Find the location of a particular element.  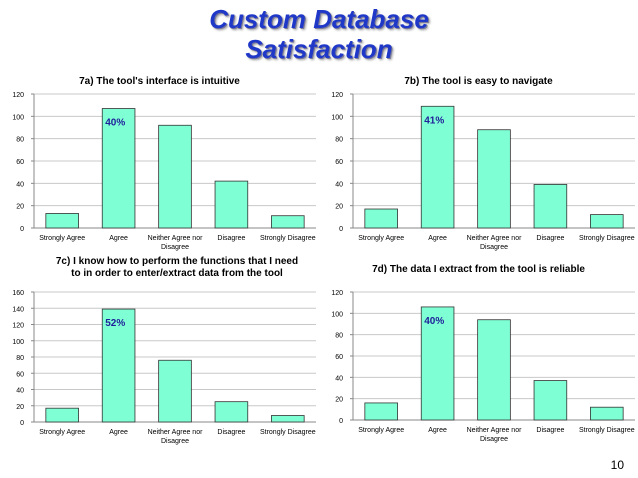

y-tick-label: 160 is located at coordinates (18, 293).